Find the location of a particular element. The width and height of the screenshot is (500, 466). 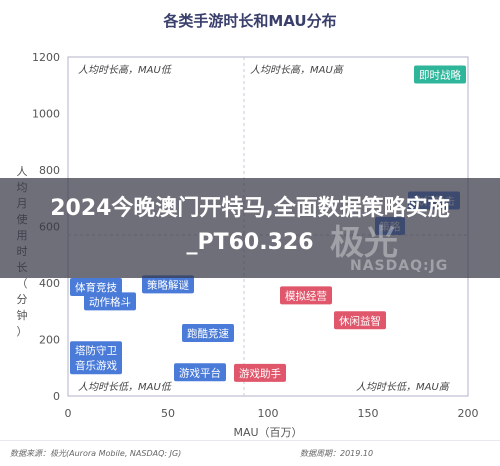

footer-bar is located at coordinates (250, 453).